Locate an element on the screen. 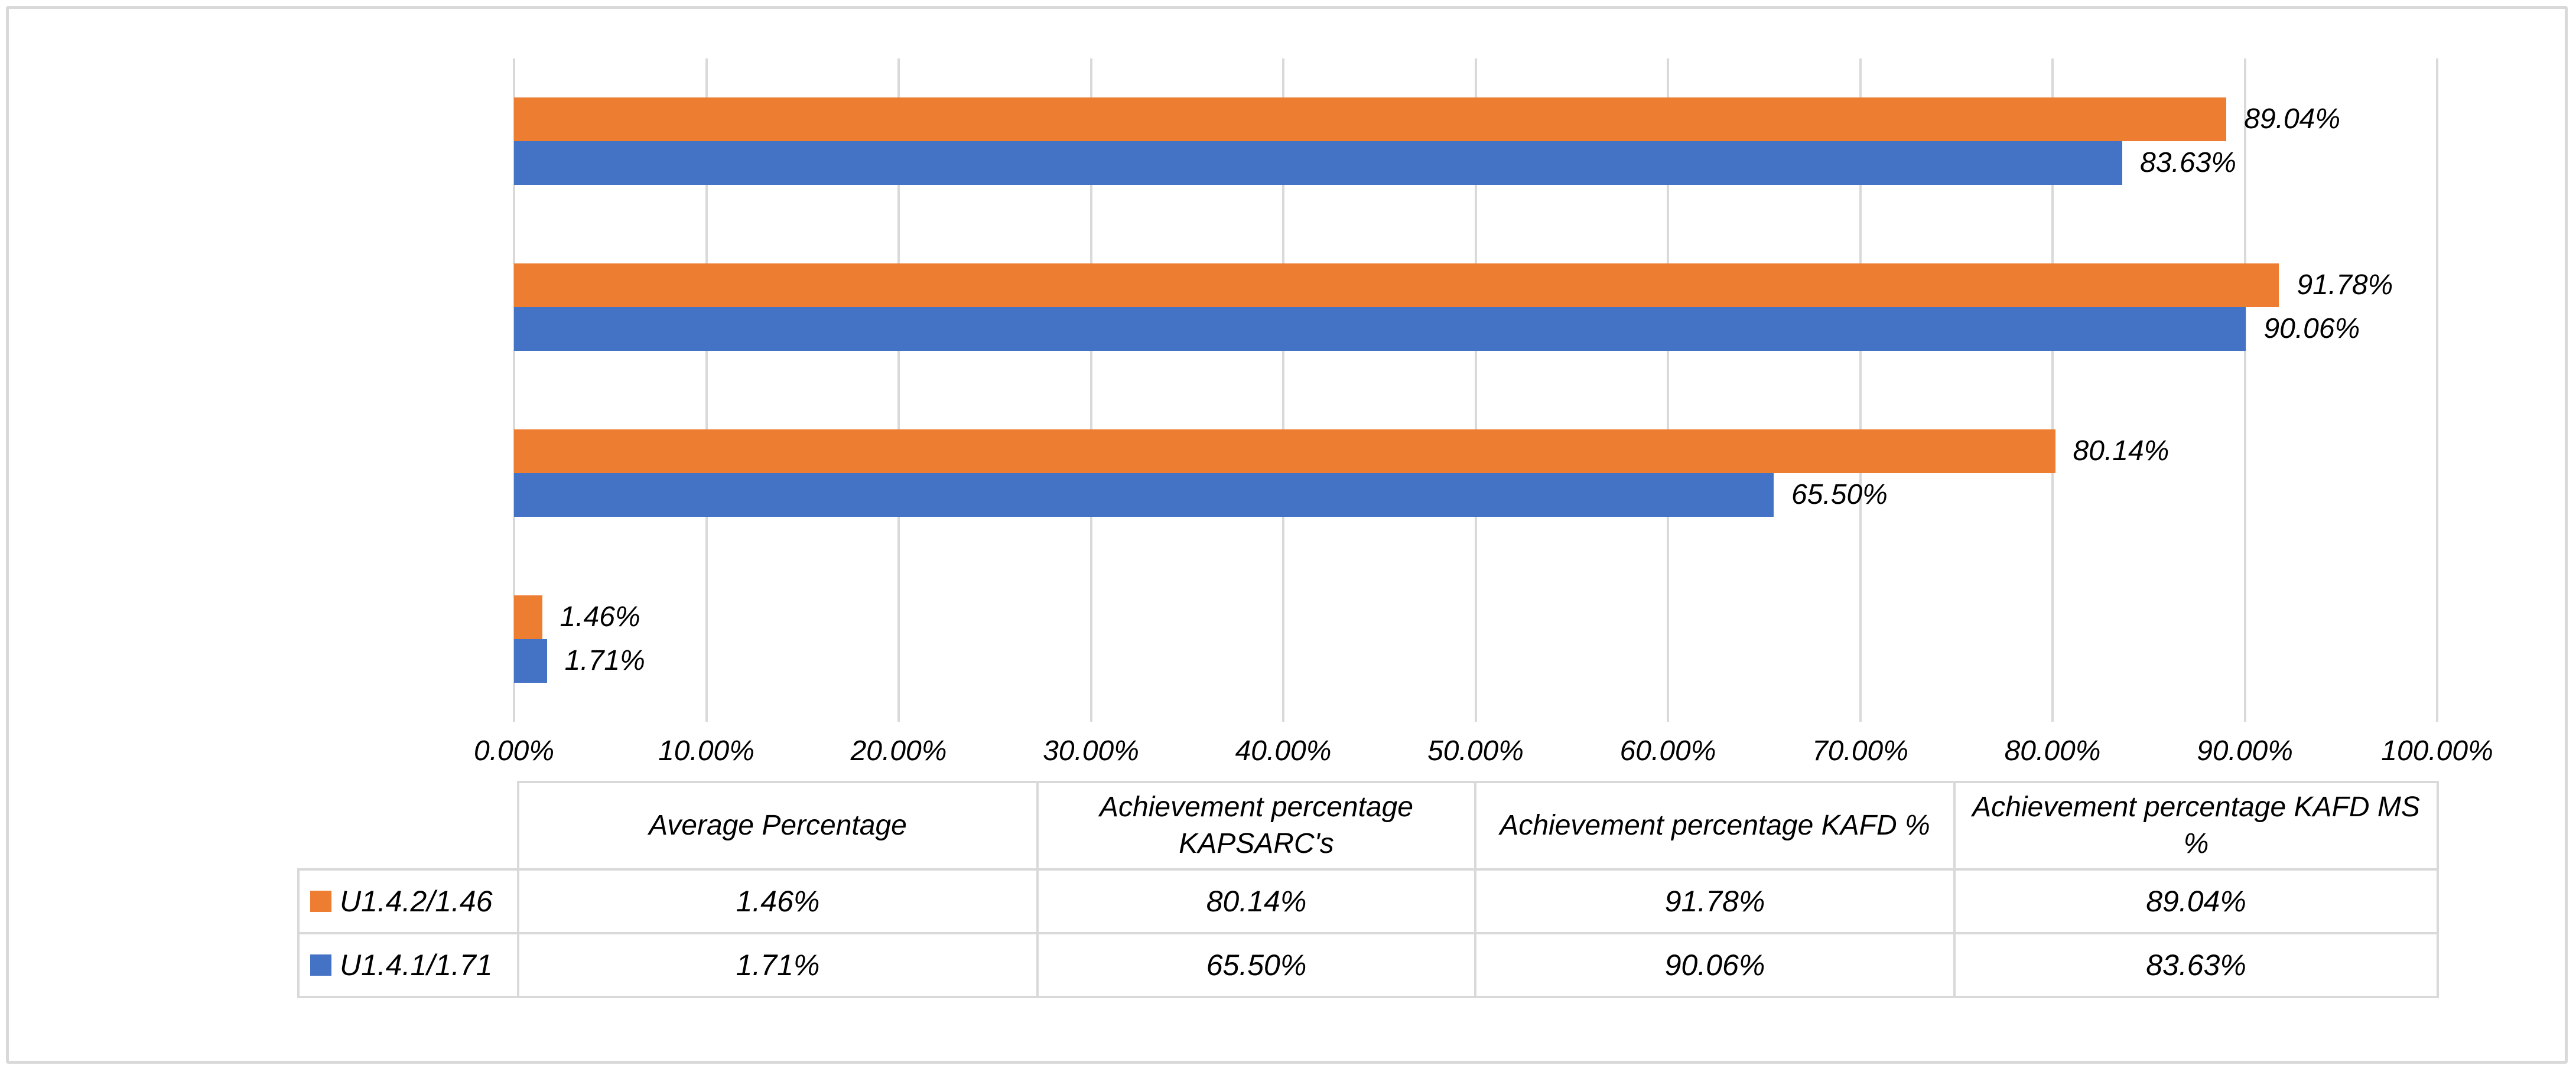 The width and height of the screenshot is (2576, 1072). table-rowlabel-cell-u141: U1.4.1/1.71 is located at coordinates (408, 965).